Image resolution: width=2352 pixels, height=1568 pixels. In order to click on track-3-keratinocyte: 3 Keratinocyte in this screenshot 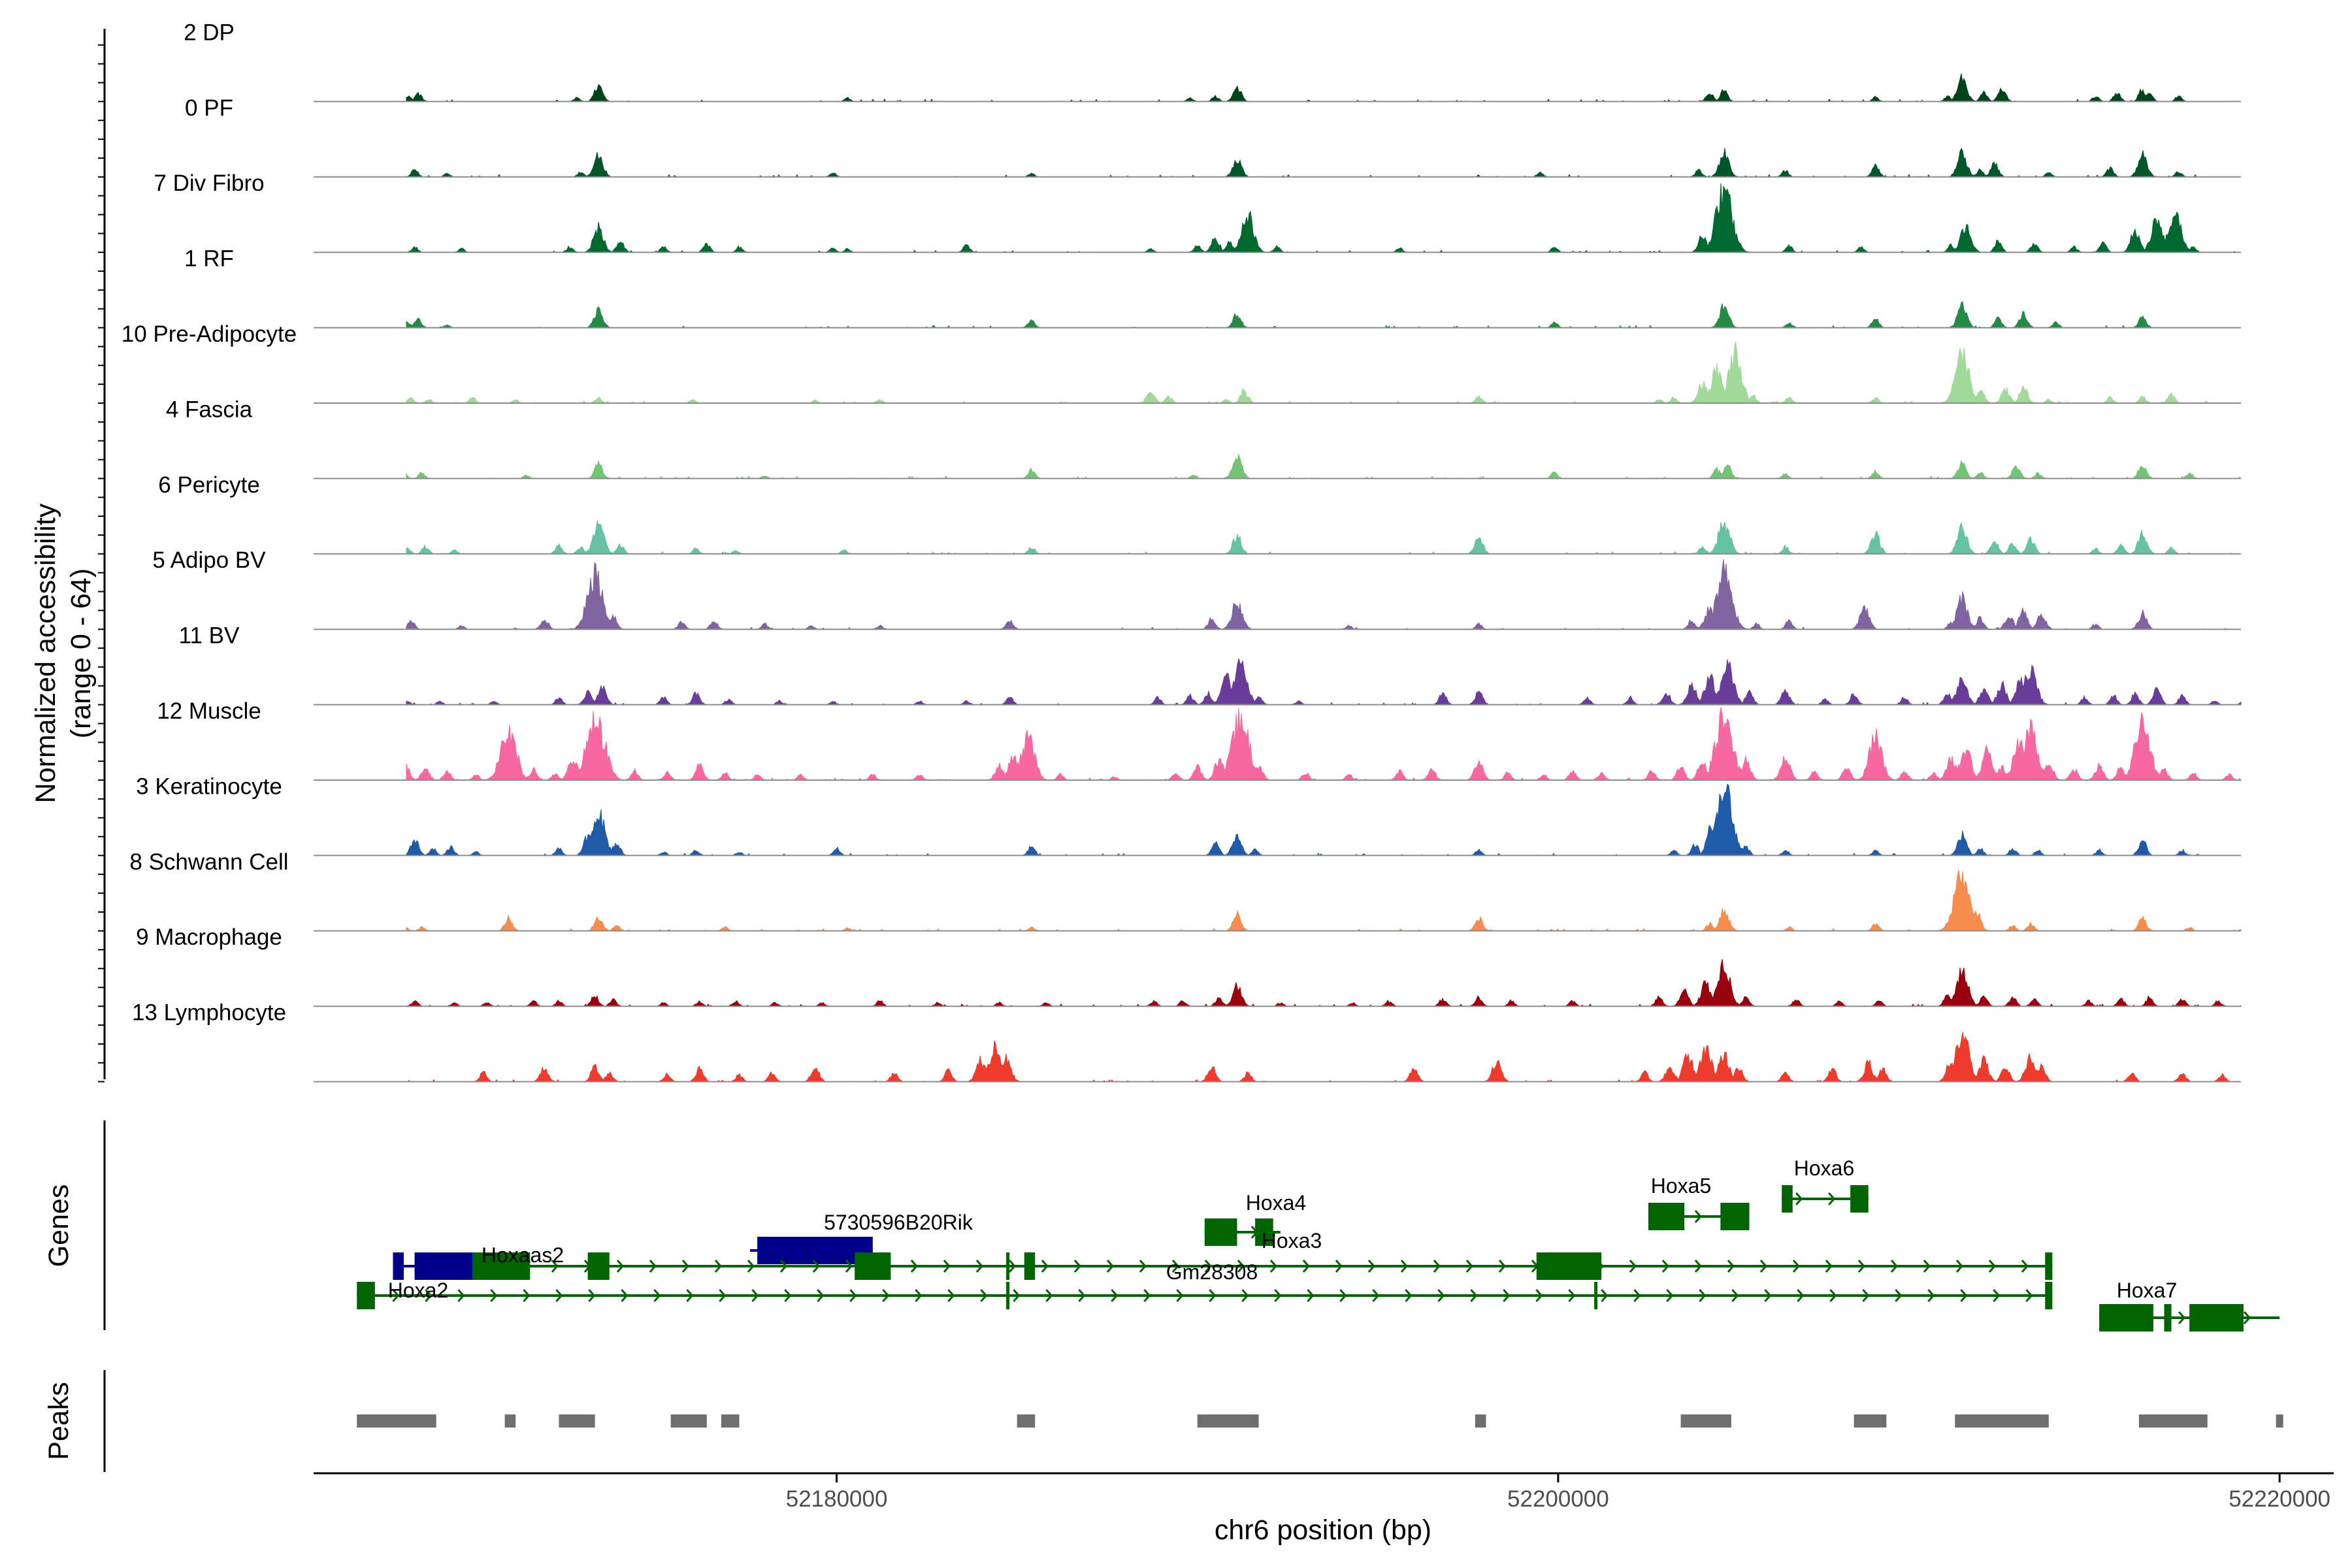, I will do `click(1188, 815)`.